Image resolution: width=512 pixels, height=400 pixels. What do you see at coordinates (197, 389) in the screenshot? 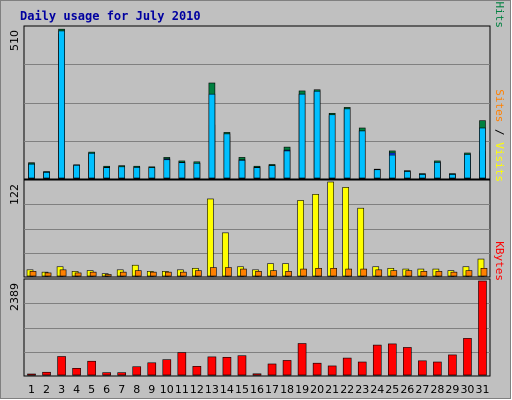
I see `day-label-12: 12` at bounding box center [197, 389].